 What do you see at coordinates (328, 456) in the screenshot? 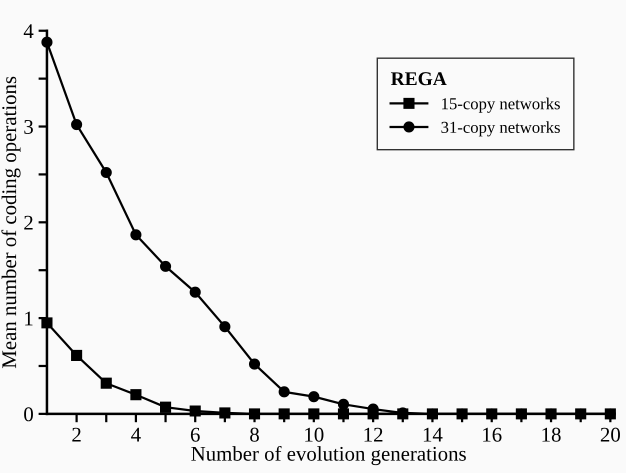
I see `x-axis-title: Number of evolution generations` at bounding box center [328, 456].